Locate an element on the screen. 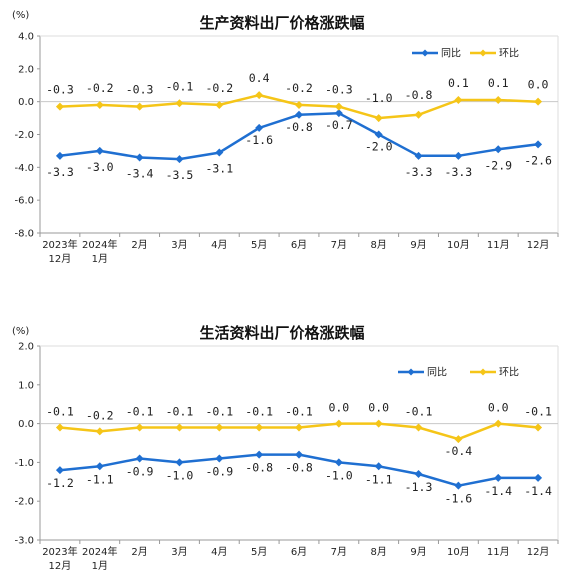 This screenshot has width=566, height=586. data-label-mom: -0.8 is located at coordinates (419, 95).